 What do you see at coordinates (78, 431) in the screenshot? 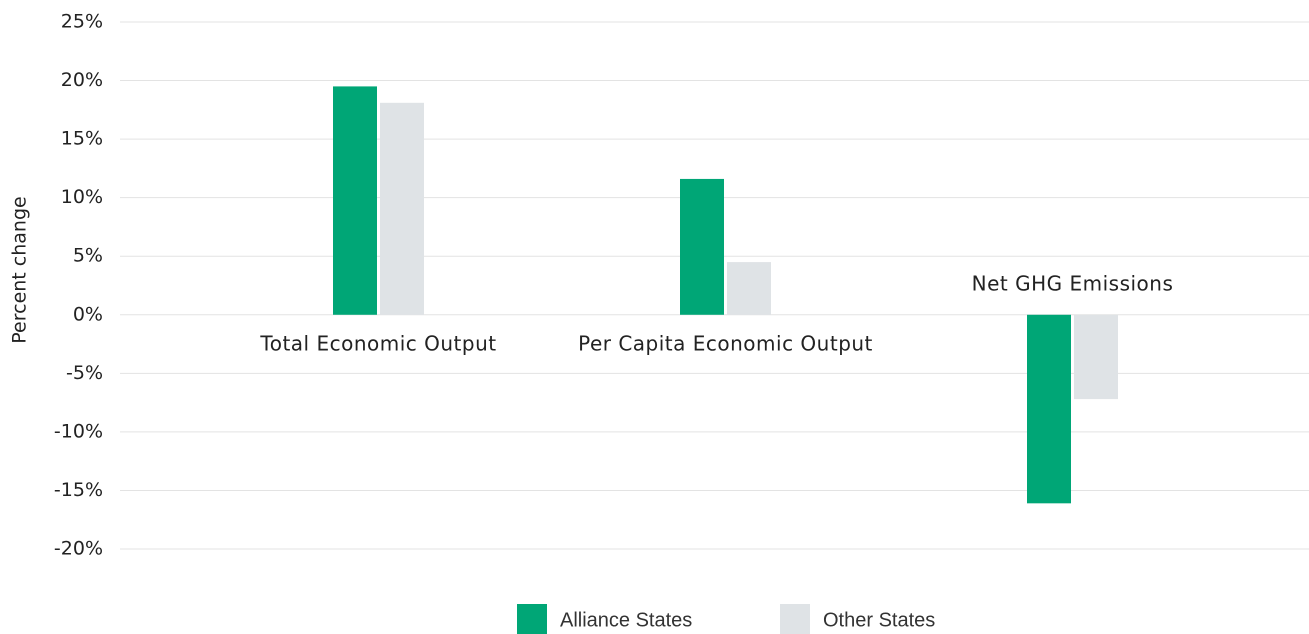
I see `y-tick-label: -10%` at bounding box center [78, 431].